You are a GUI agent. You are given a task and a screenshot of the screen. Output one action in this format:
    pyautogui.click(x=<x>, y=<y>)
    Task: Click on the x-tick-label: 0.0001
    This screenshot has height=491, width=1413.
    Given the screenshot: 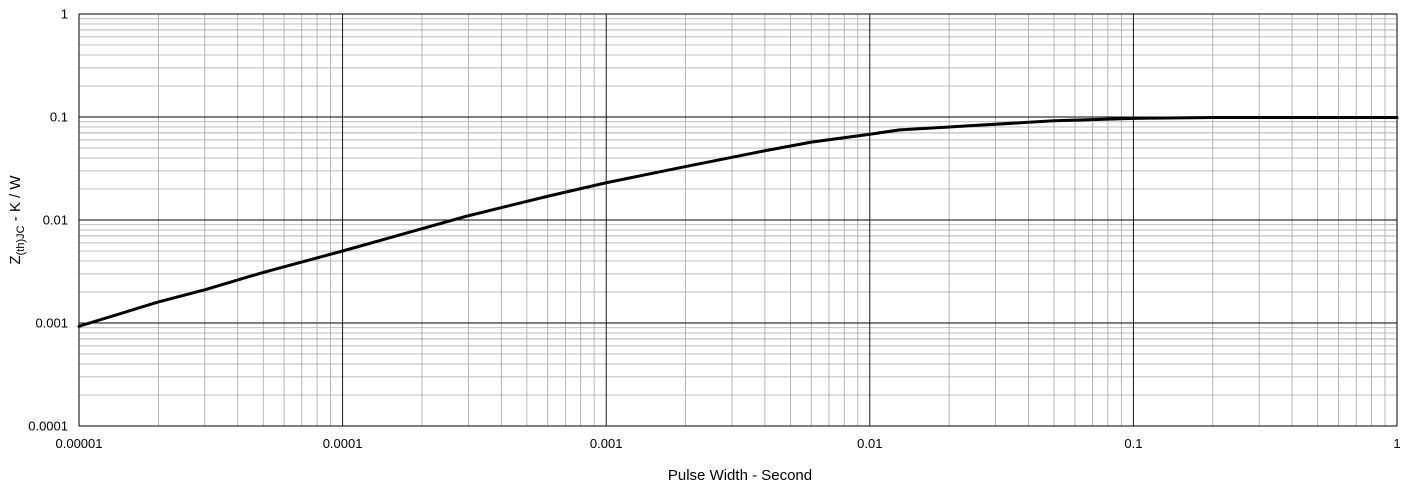 What is the action you would take?
    pyautogui.click(x=343, y=443)
    